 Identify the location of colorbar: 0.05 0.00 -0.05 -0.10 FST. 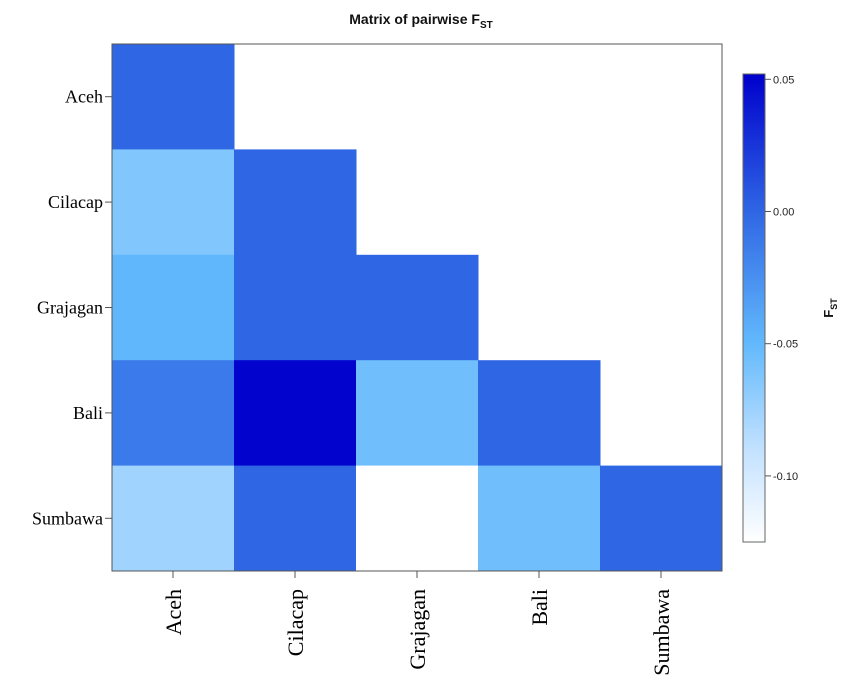
(790, 308).